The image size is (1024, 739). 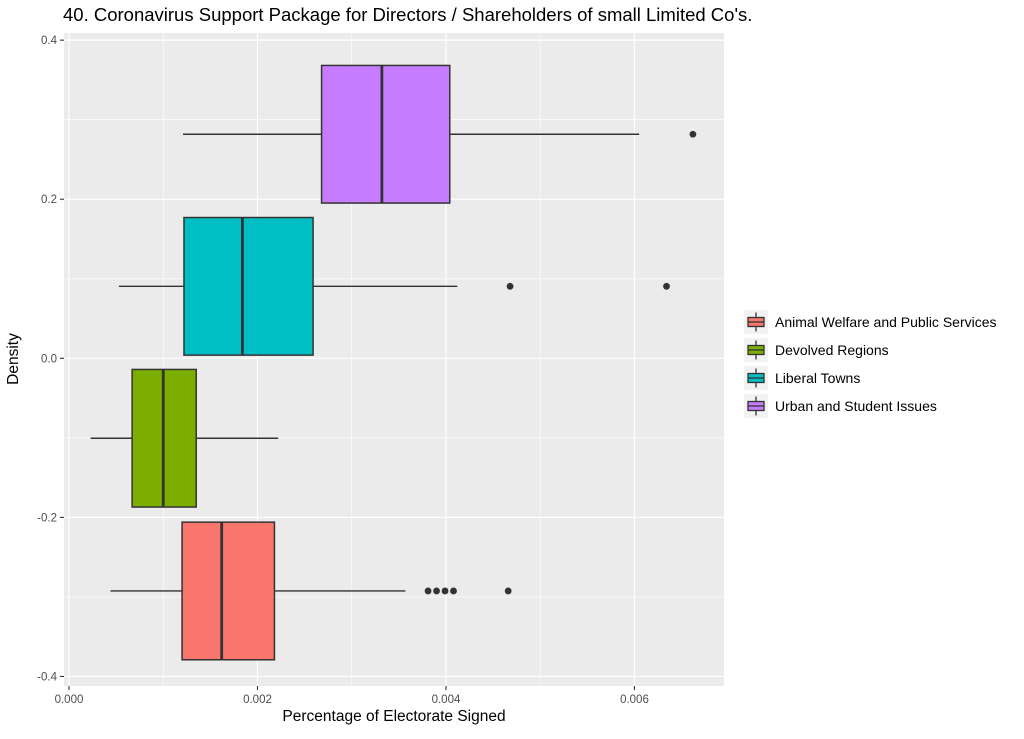 I want to click on legend-label: Urban and Student Issues, so click(x=856, y=406).